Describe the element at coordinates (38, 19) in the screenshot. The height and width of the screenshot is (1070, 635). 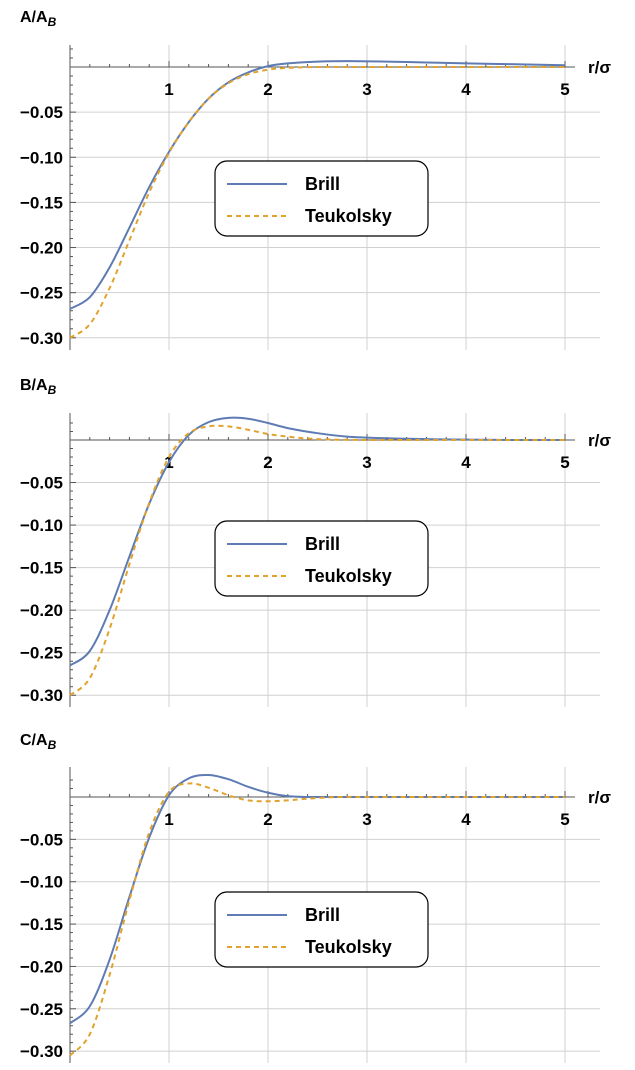
I see `y-axis-label: A/AB` at that location.